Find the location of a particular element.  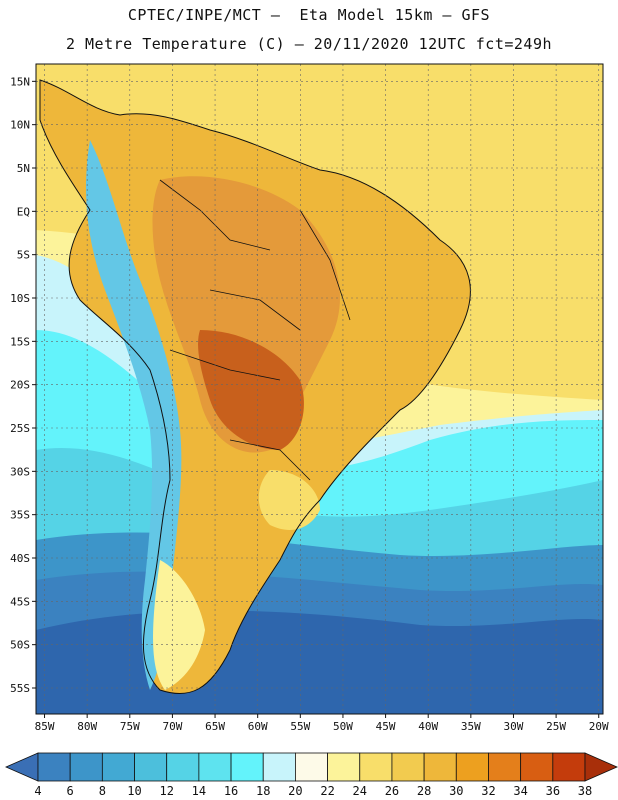

colorbar-label: 18 is located at coordinates (263, 791).